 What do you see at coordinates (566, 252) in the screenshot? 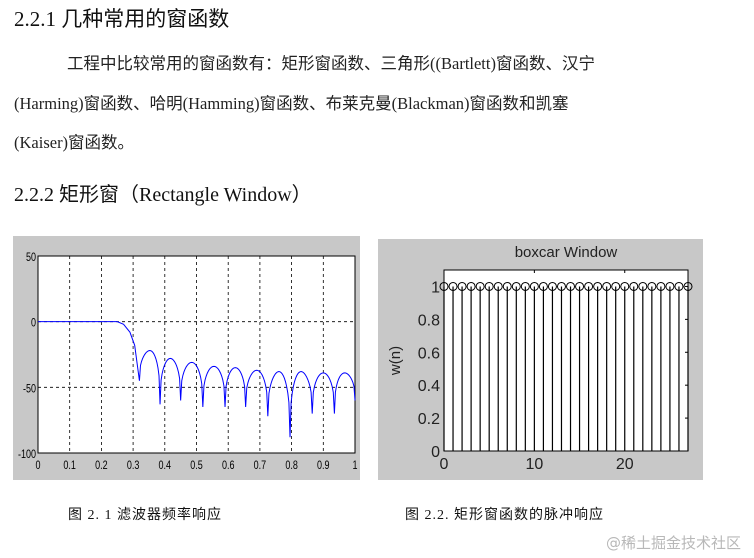
I see `chart-title: boxcar Window` at bounding box center [566, 252].